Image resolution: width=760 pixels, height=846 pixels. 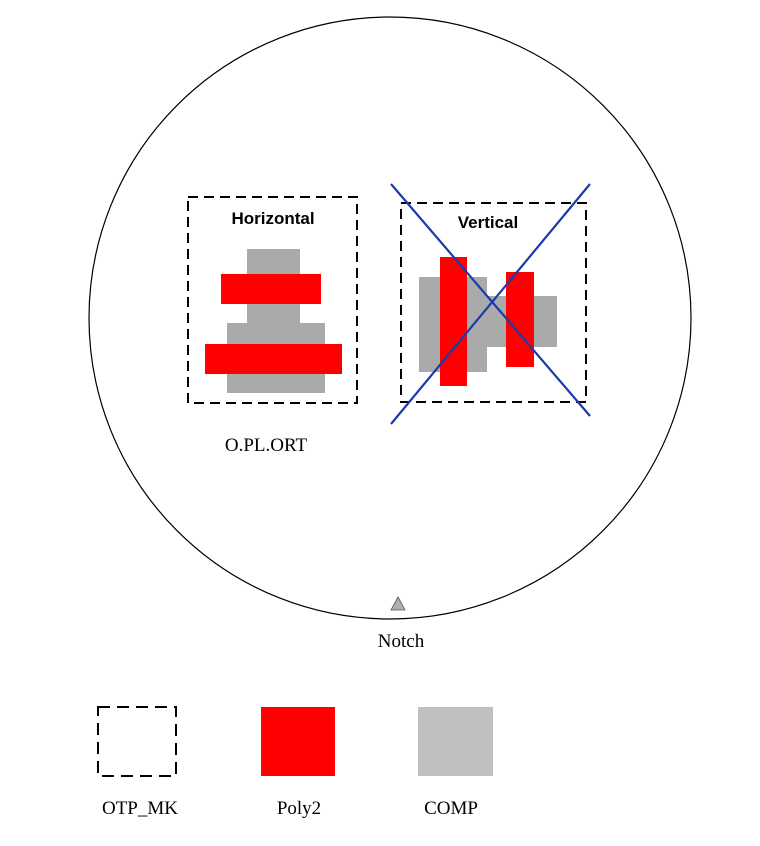 I want to click on legend-label-comp: COMP, so click(x=451, y=808).